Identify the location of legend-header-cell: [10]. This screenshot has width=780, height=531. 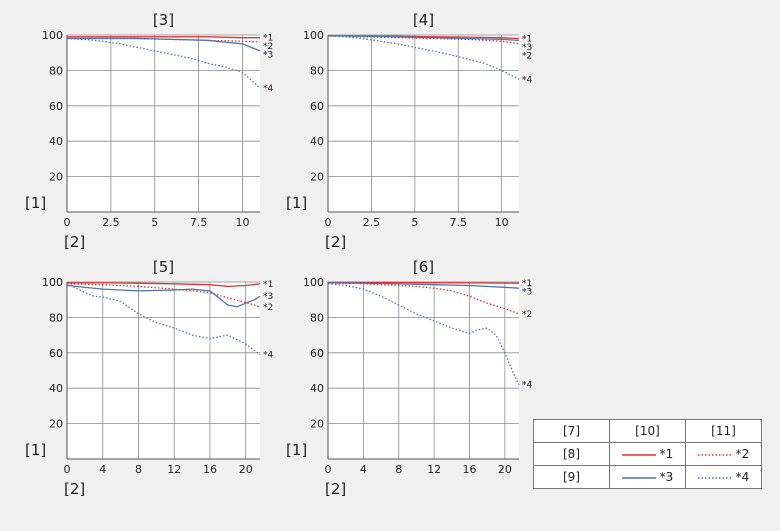
(647, 431).